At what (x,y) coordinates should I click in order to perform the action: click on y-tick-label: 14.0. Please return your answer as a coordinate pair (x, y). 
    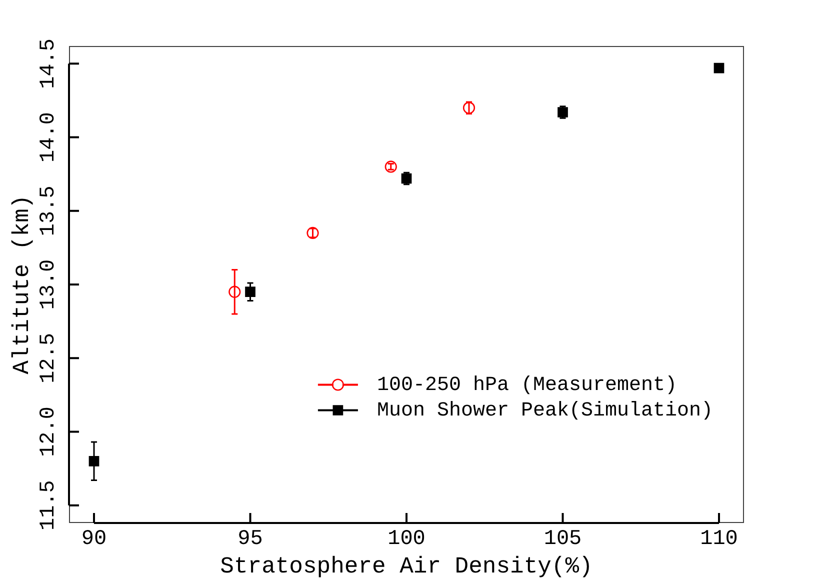
    Looking at the image, I should click on (48, 137).